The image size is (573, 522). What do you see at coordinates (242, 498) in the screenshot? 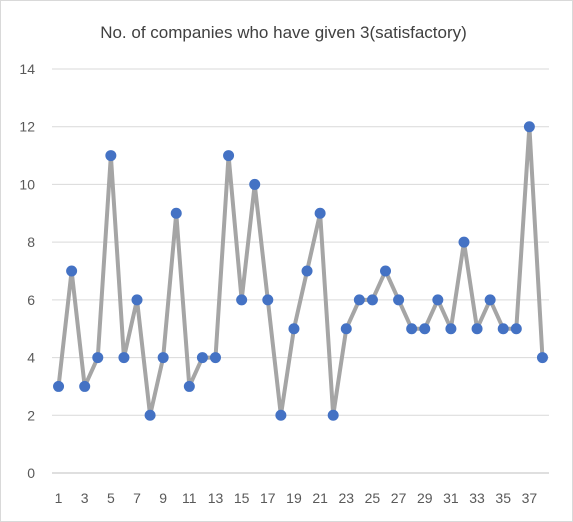
I see `x-tick-label: 15` at bounding box center [242, 498].